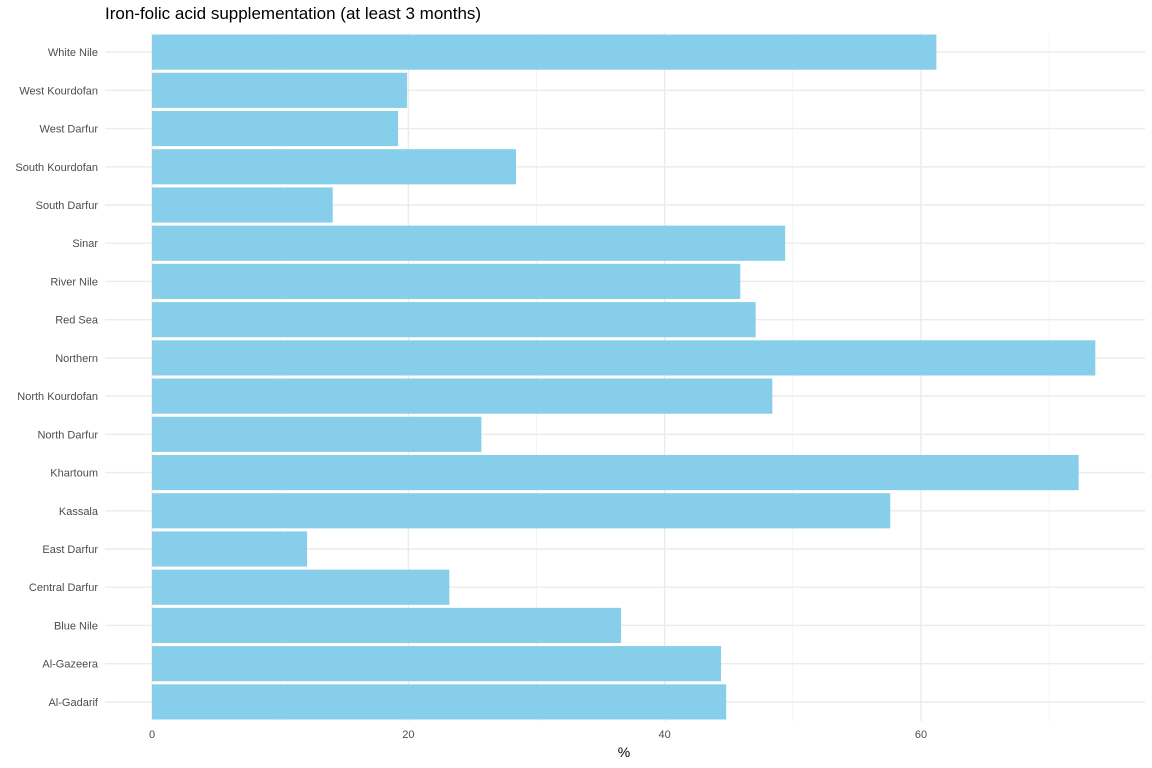  What do you see at coordinates (63, 588) in the screenshot?
I see `y-tick-label: Central Darfur` at bounding box center [63, 588].